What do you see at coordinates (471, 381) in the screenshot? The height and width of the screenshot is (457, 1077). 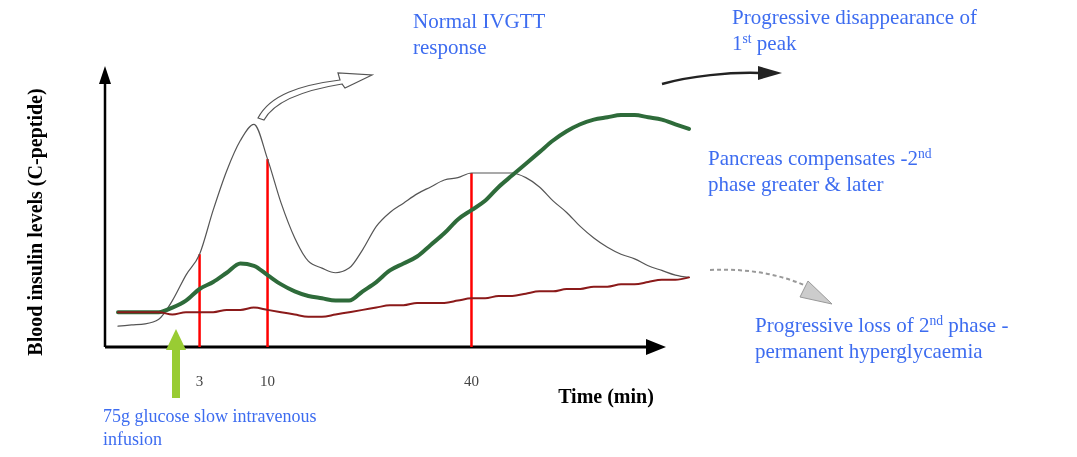 I see `x-tick-label: 40` at bounding box center [471, 381].